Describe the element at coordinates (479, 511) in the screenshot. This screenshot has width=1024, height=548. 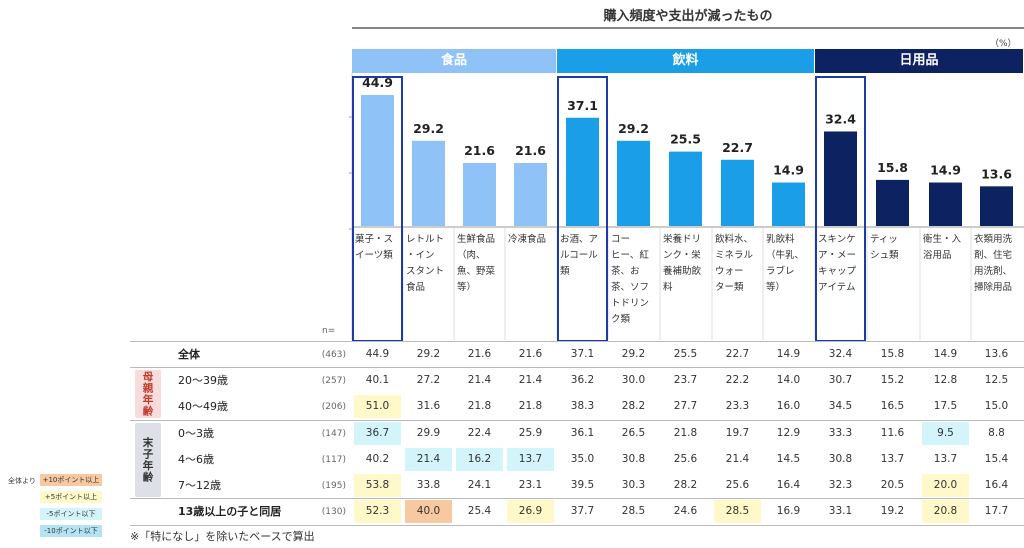
I see `table-cell-6-2: 25.4` at that location.